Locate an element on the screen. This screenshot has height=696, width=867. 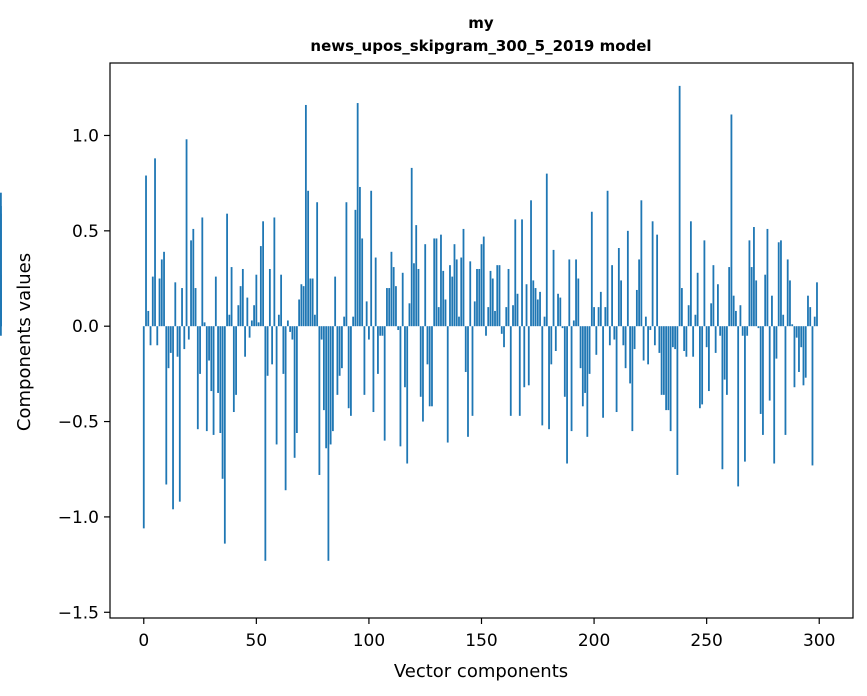
x-tick-label: 300 is located at coordinates (819, 641).